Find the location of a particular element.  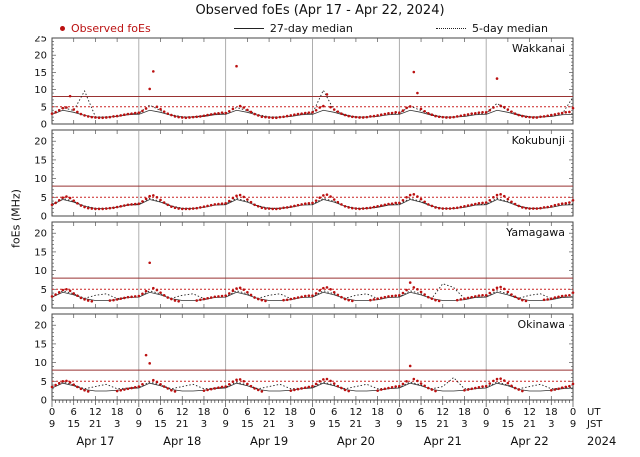

legend-observed-label: Observed foEs is located at coordinates (111, 28).